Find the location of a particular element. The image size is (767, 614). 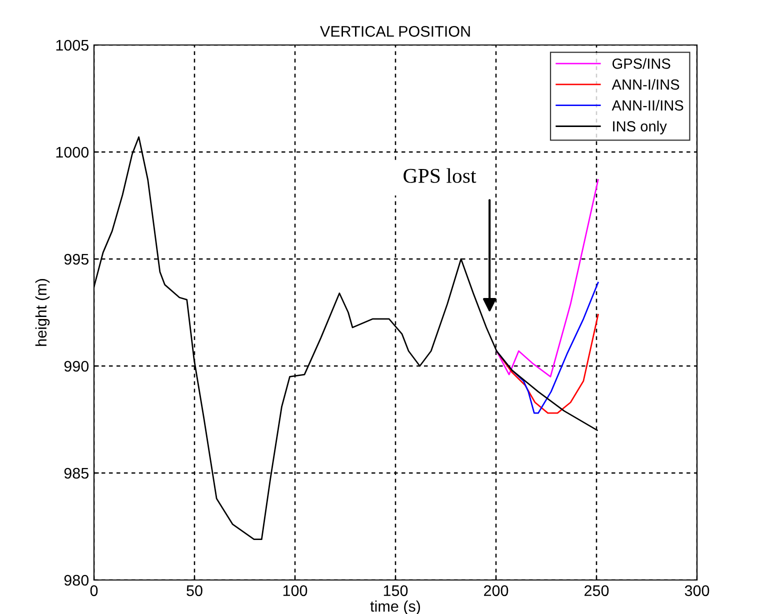

x-tick-label: 100 is located at coordinates (295, 590).